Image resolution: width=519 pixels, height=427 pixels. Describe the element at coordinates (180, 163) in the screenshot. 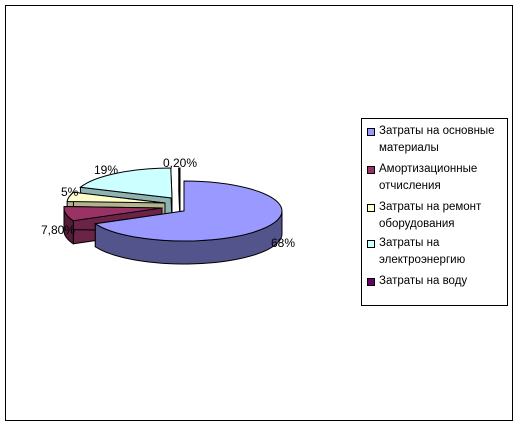

I see `data-label-water: 0,20%` at that location.